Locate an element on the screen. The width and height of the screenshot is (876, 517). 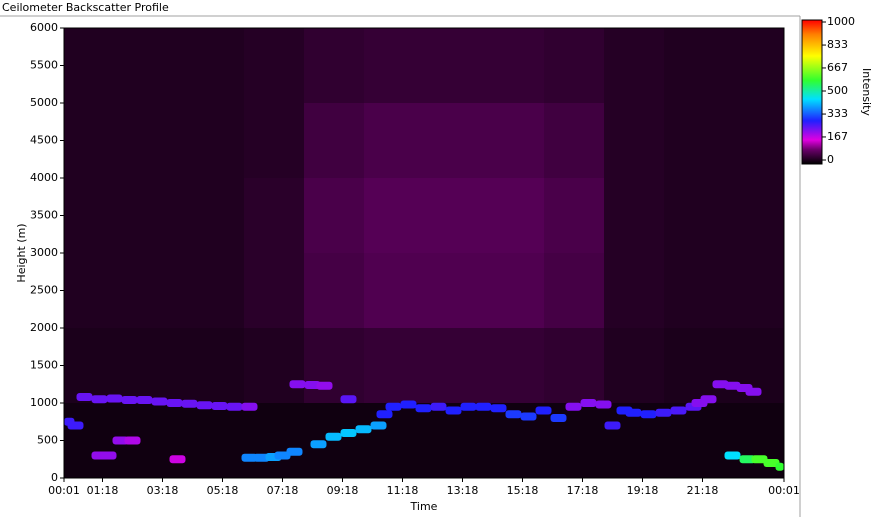
y-tick-label: 5000 is located at coordinates (44, 102).